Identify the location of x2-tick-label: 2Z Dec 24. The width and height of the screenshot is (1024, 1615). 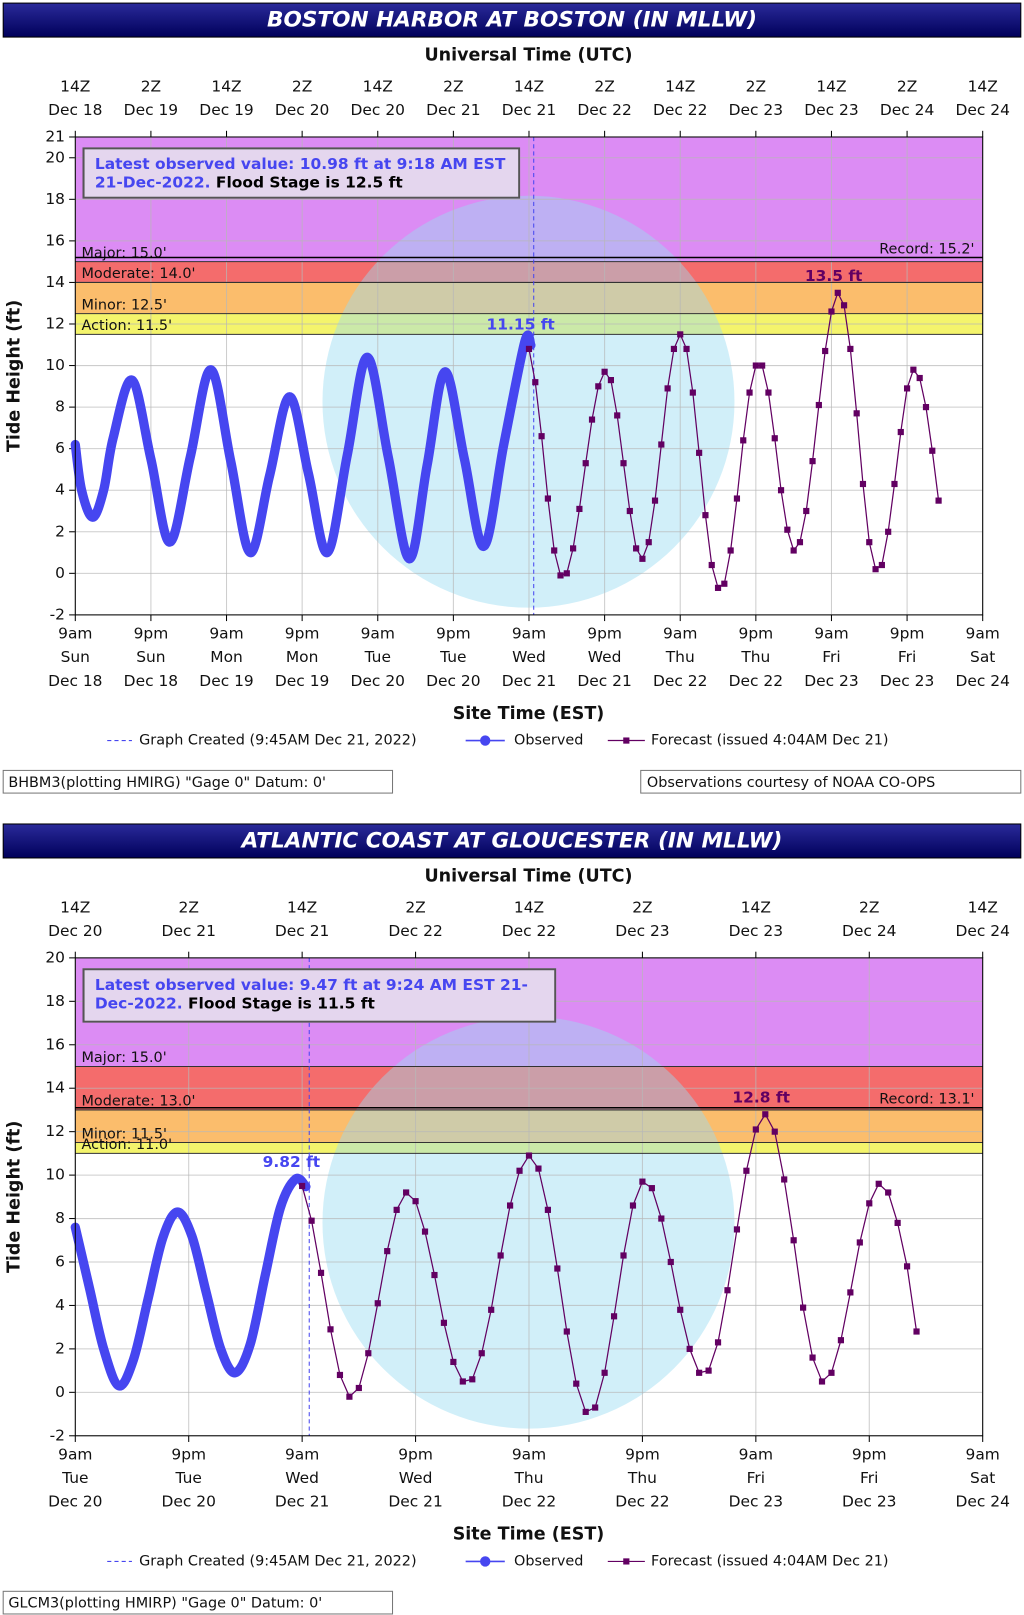
(869, 919).